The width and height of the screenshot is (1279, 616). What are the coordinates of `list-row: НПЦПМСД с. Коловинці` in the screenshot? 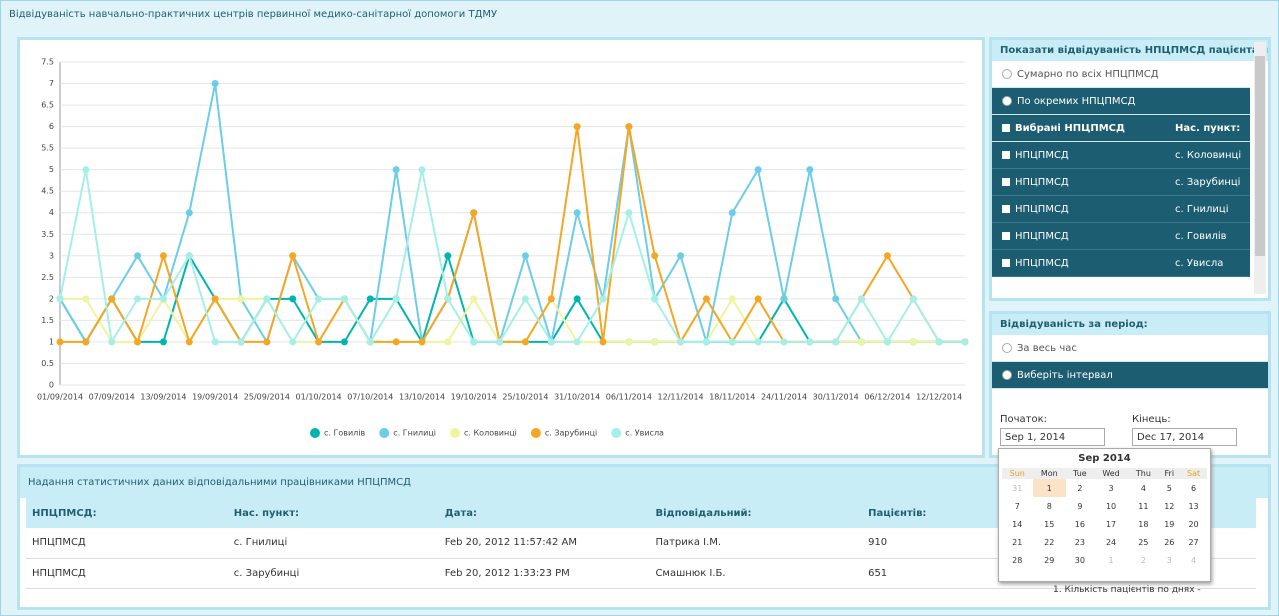 It's located at (1121, 155).